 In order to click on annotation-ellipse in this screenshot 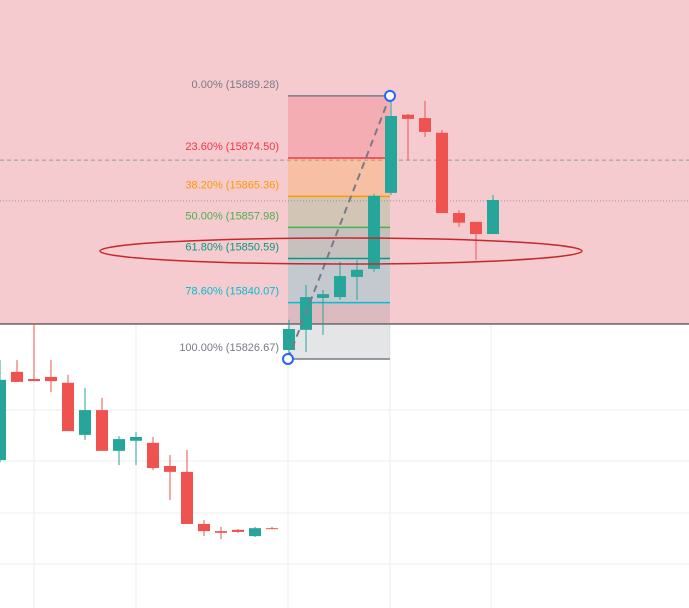, I will do `click(341, 251)`.